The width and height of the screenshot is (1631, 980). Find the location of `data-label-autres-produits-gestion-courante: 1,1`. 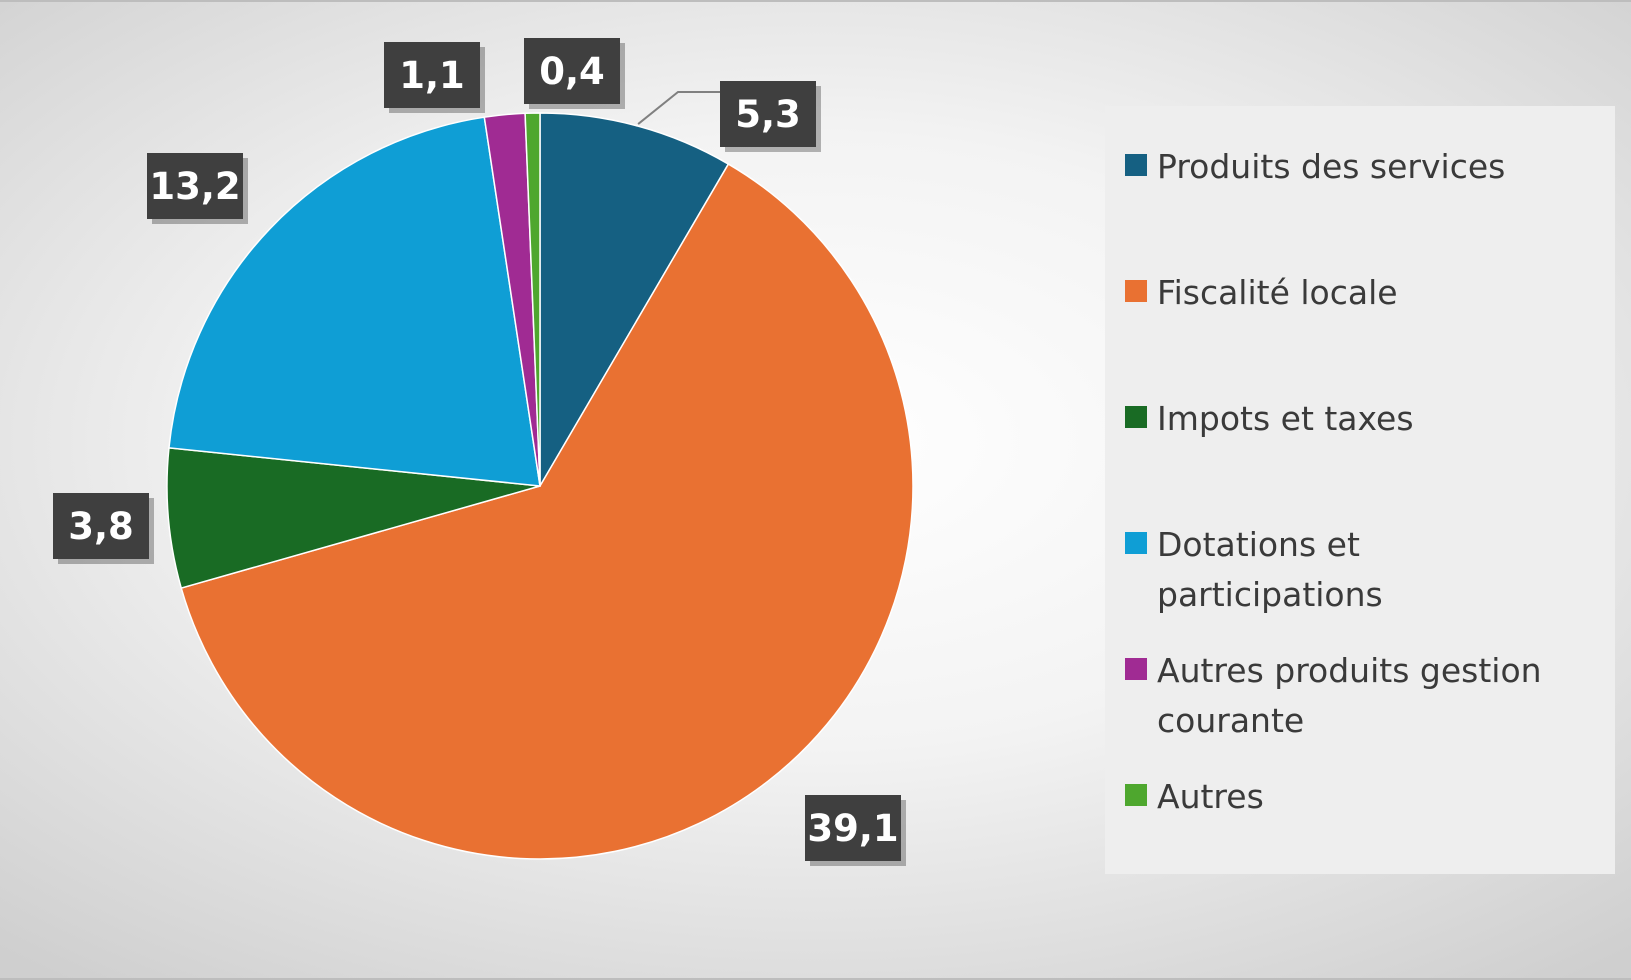

data-label-autres-produits-gestion-courante: 1,1 is located at coordinates (434, 77).